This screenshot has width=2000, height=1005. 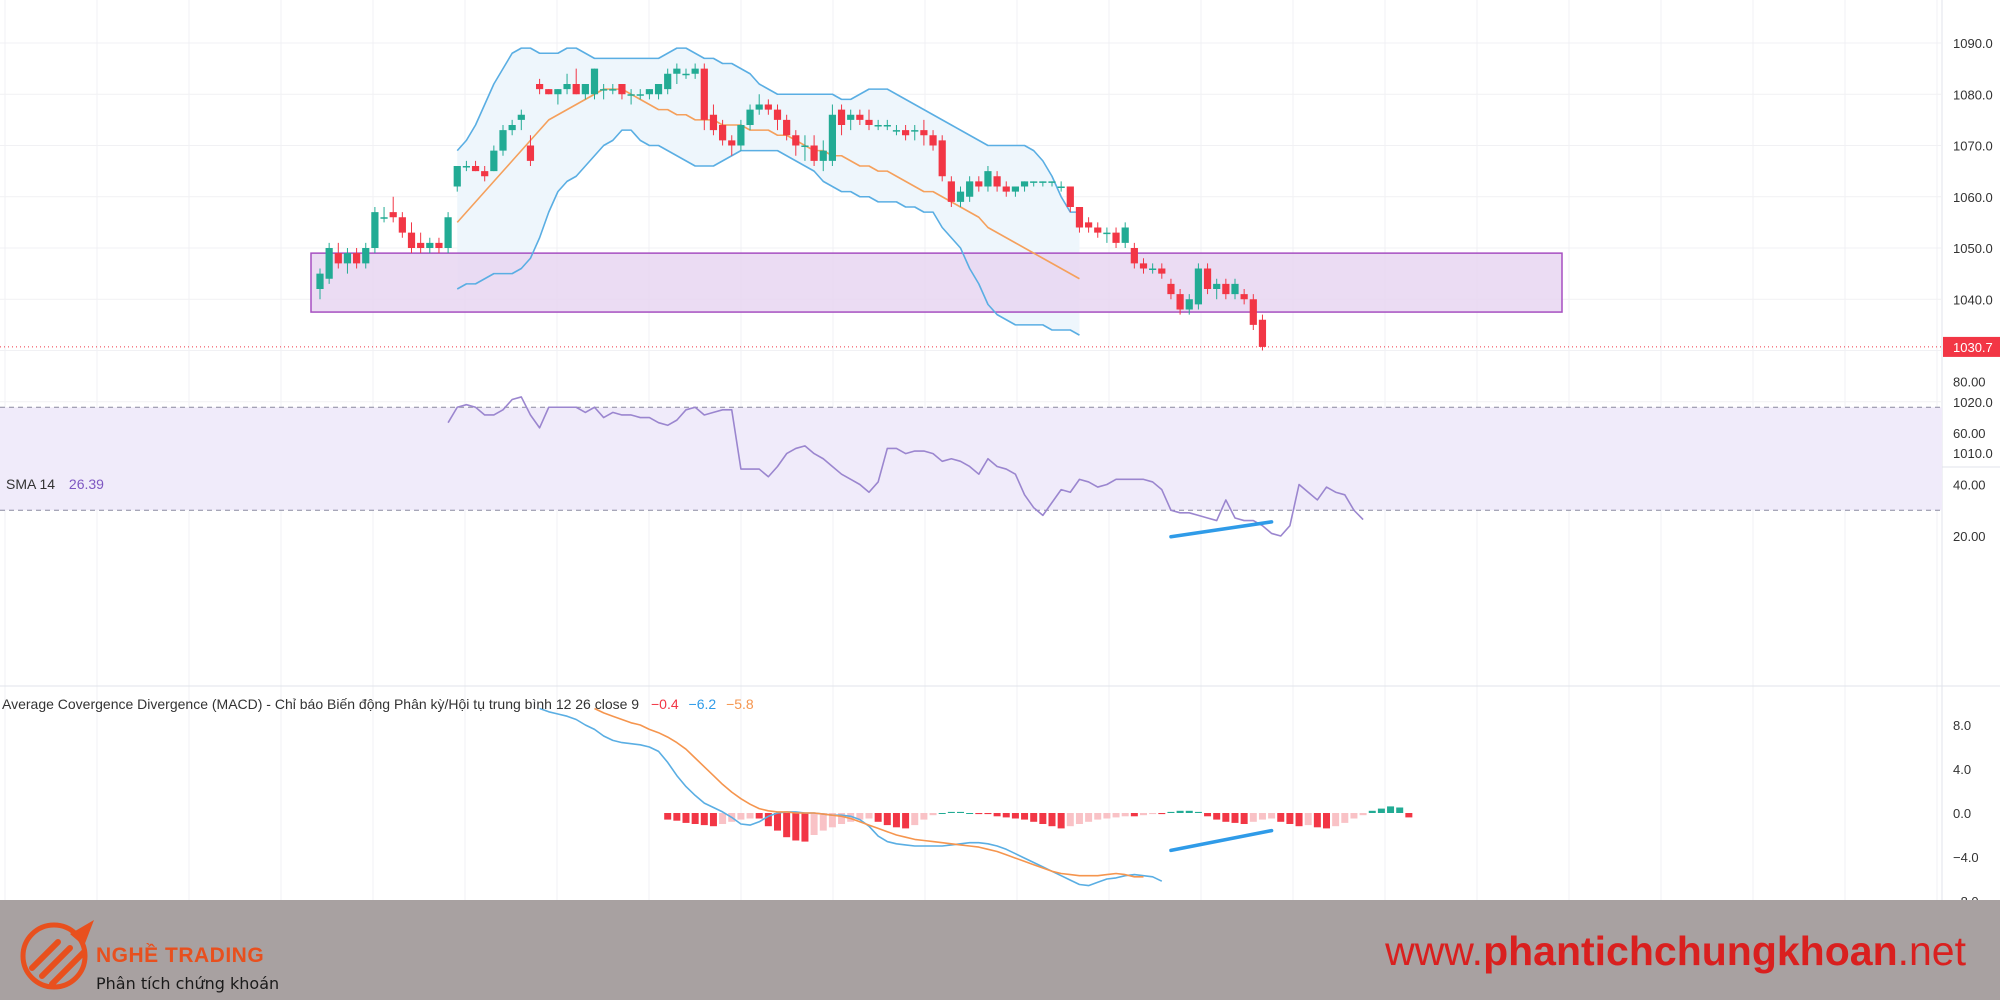 What do you see at coordinates (55, 484) in the screenshot?
I see `oscillator-legend: SMA 14 26.39` at bounding box center [55, 484].